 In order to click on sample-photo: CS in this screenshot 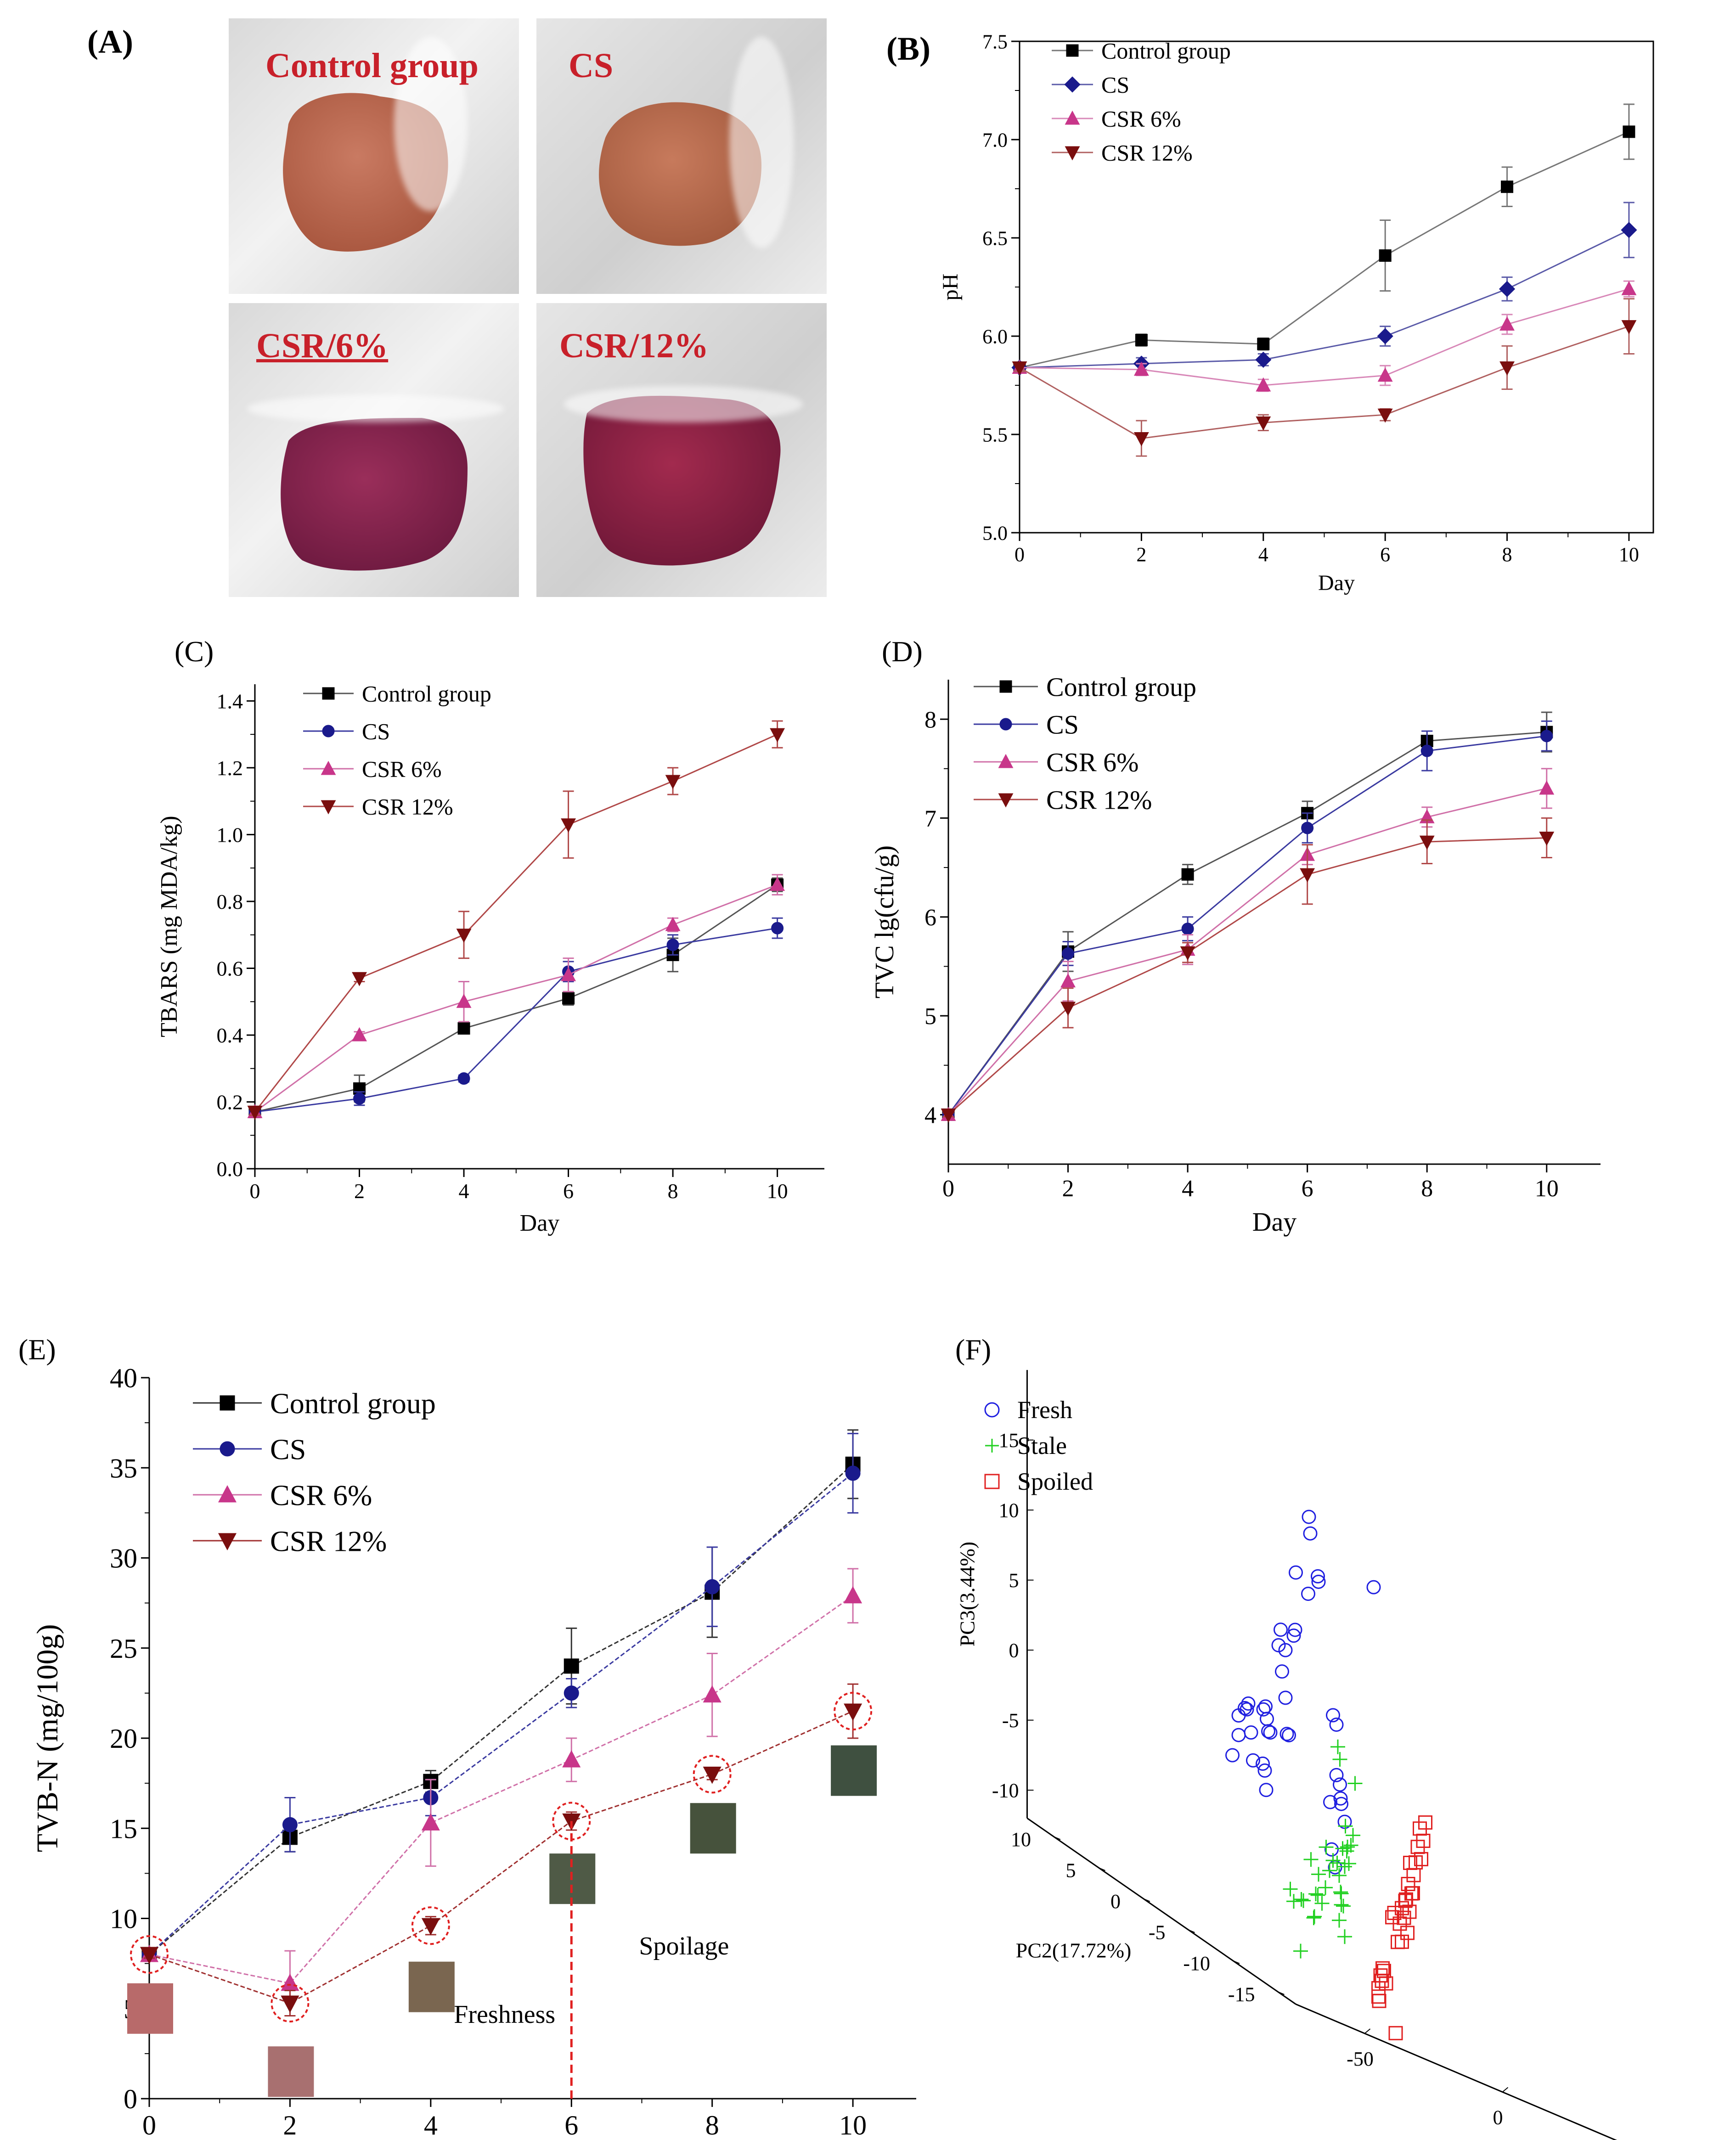, I will do `click(681, 156)`.